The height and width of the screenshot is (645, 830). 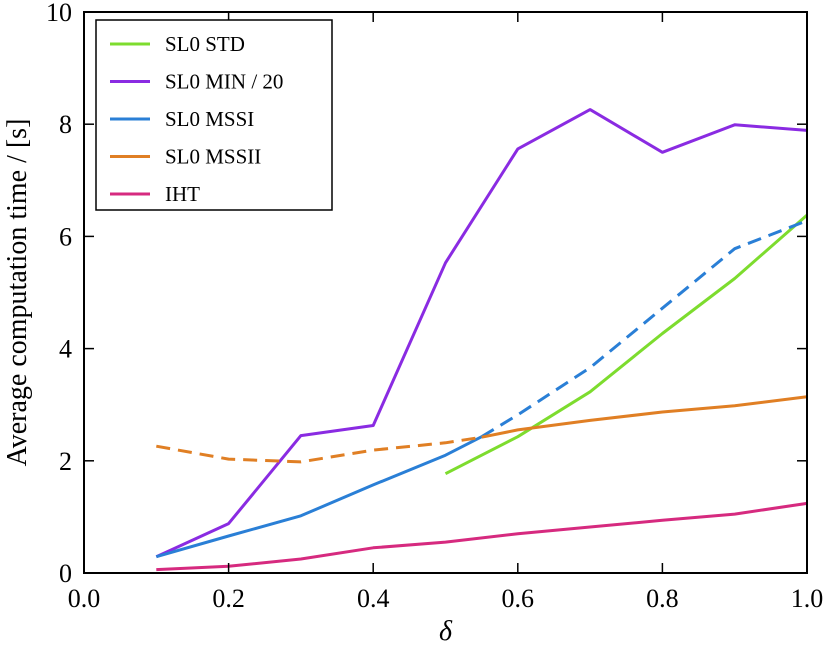 I want to click on x-tick-label: 1.0, so click(x=807, y=598).